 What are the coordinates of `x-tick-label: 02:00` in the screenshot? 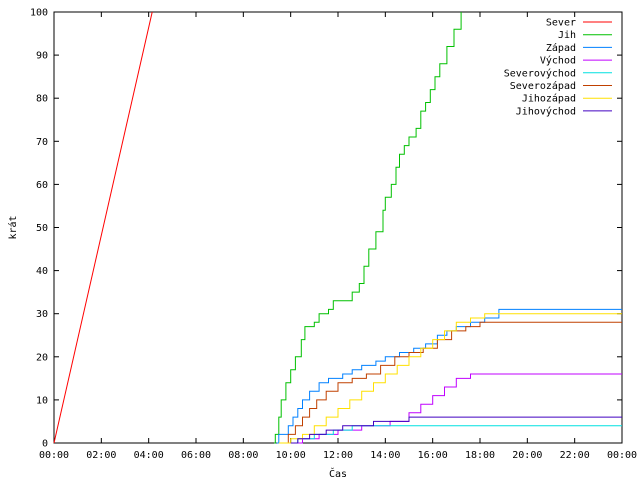 It's located at (101, 455).